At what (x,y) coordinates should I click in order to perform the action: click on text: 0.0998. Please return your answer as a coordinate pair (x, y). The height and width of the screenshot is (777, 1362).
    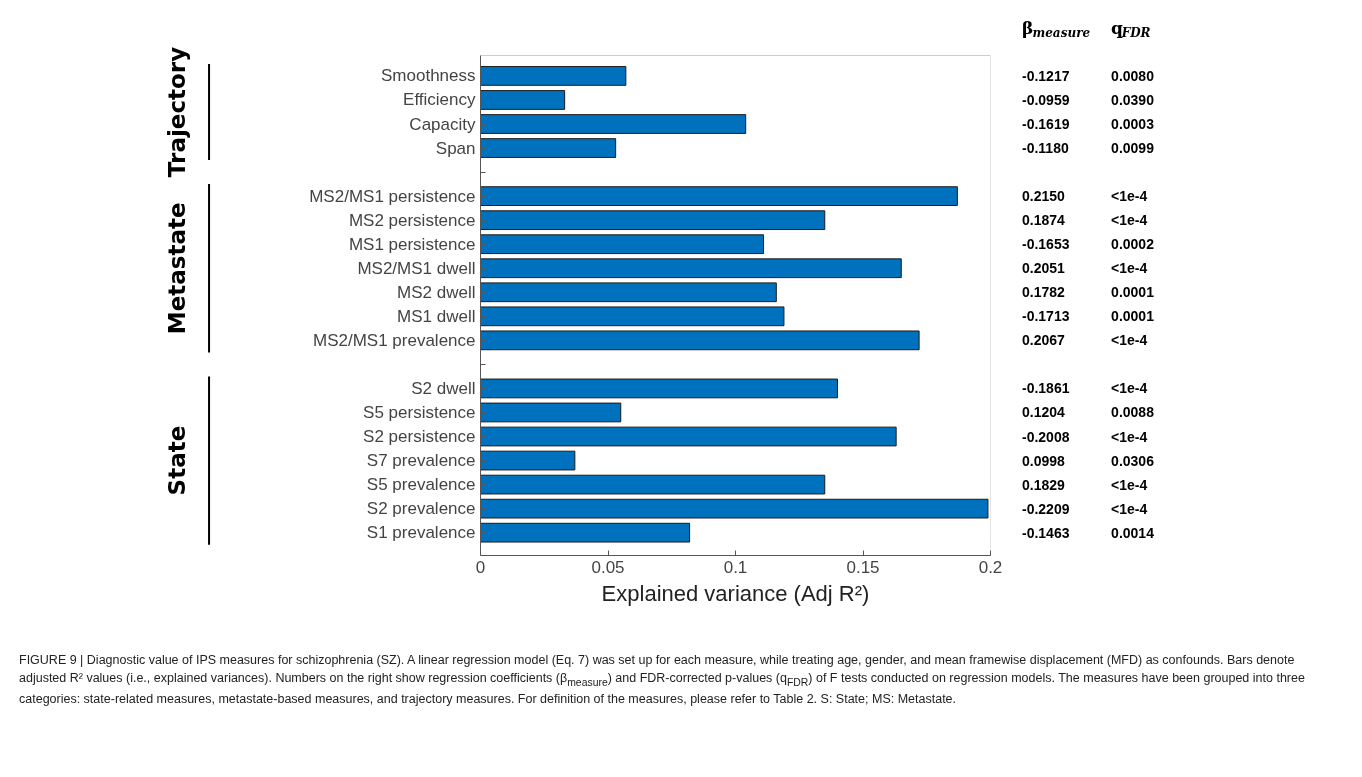
    Looking at the image, I should click on (1043, 460).